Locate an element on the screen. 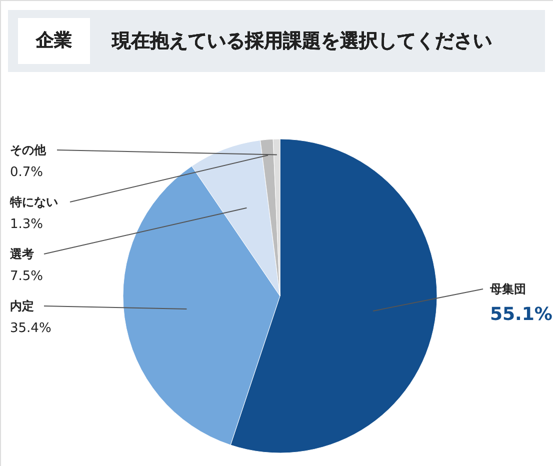 The height and width of the screenshot is (466, 553). data-label: 55.1% is located at coordinates (521, 315).